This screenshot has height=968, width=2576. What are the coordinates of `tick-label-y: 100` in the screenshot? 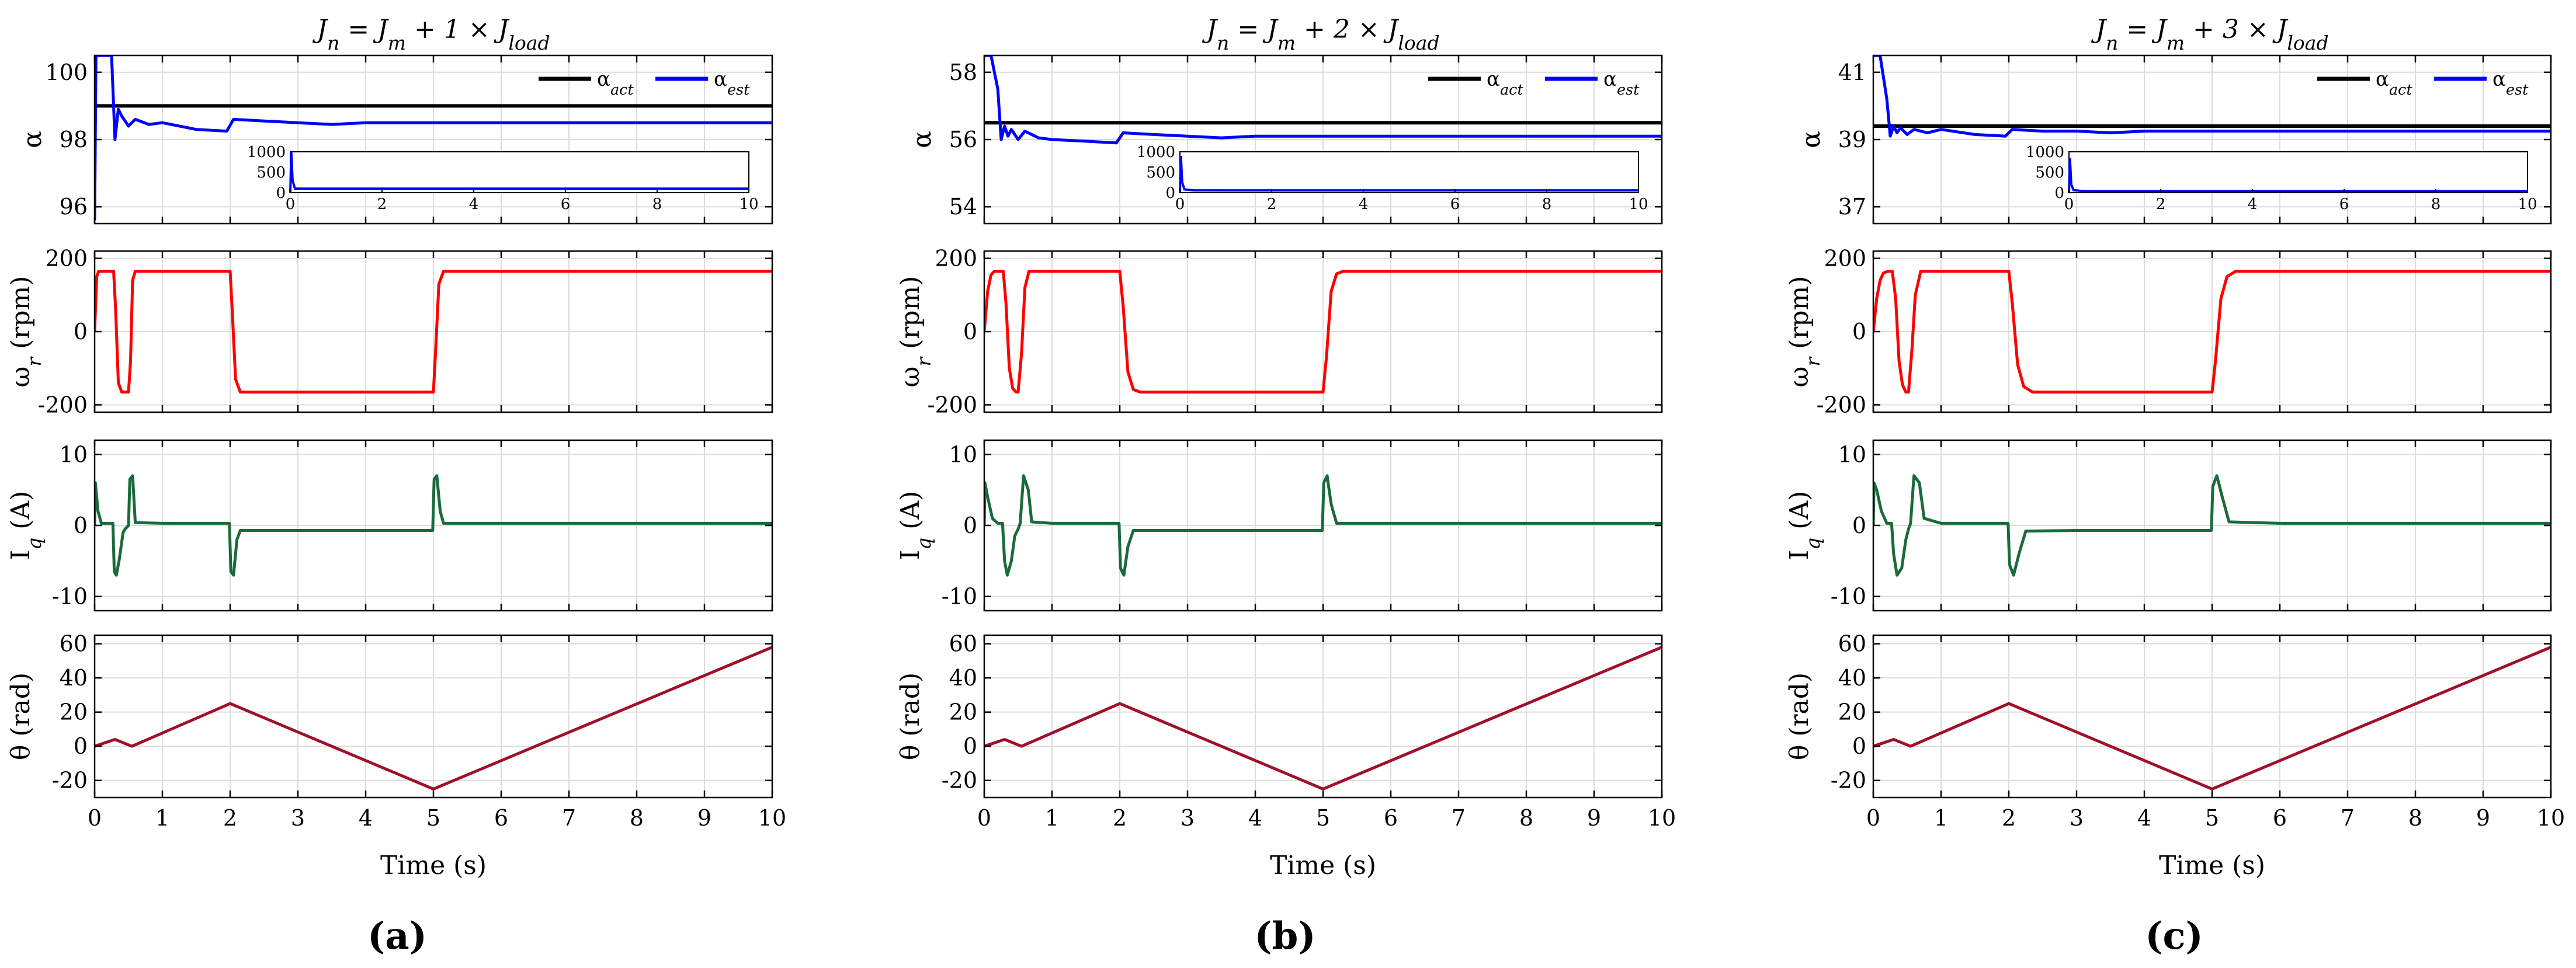 It's located at (66, 72).